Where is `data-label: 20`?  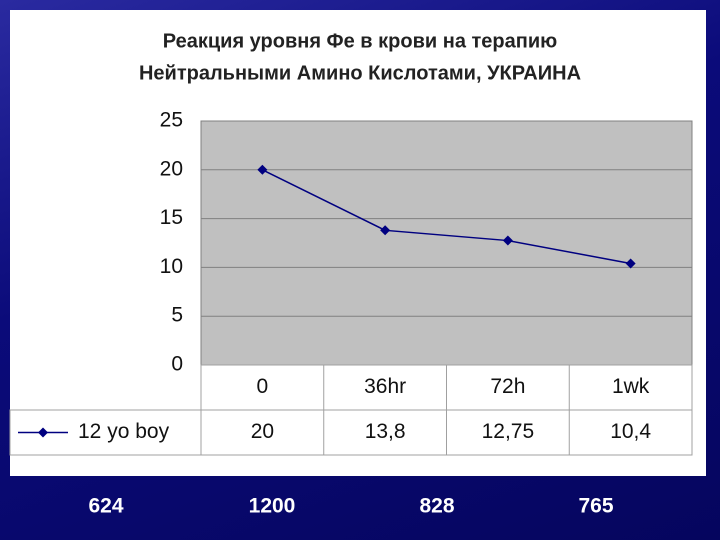 data-label: 20 is located at coordinates (262, 431).